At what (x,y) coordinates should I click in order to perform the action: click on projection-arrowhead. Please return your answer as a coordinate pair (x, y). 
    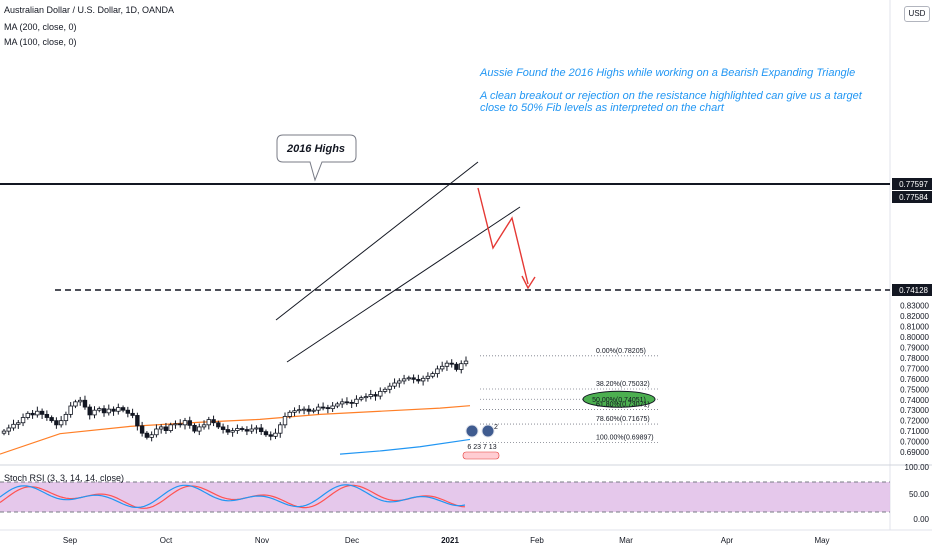
    Looking at the image, I should click on (528, 282).